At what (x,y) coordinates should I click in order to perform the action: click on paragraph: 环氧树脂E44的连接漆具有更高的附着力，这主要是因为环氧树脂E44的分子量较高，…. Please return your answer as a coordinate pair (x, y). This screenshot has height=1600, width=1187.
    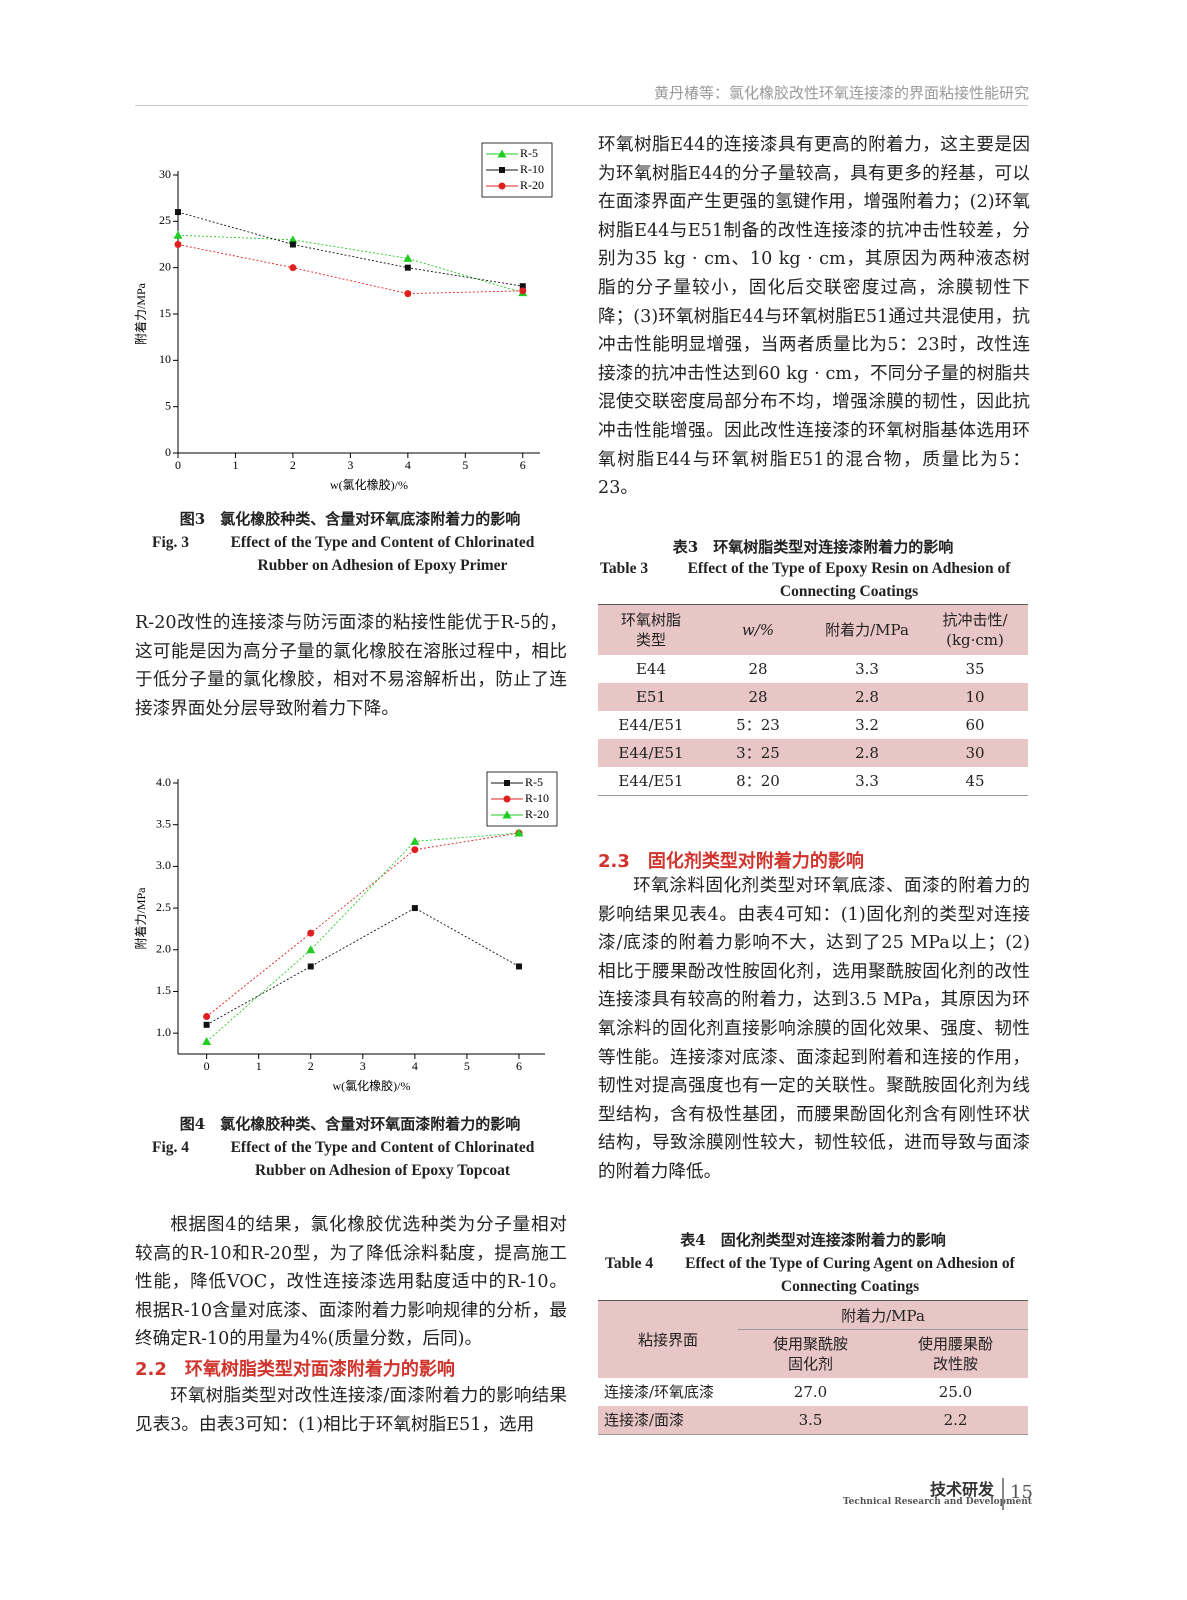
    Looking at the image, I should click on (814, 317).